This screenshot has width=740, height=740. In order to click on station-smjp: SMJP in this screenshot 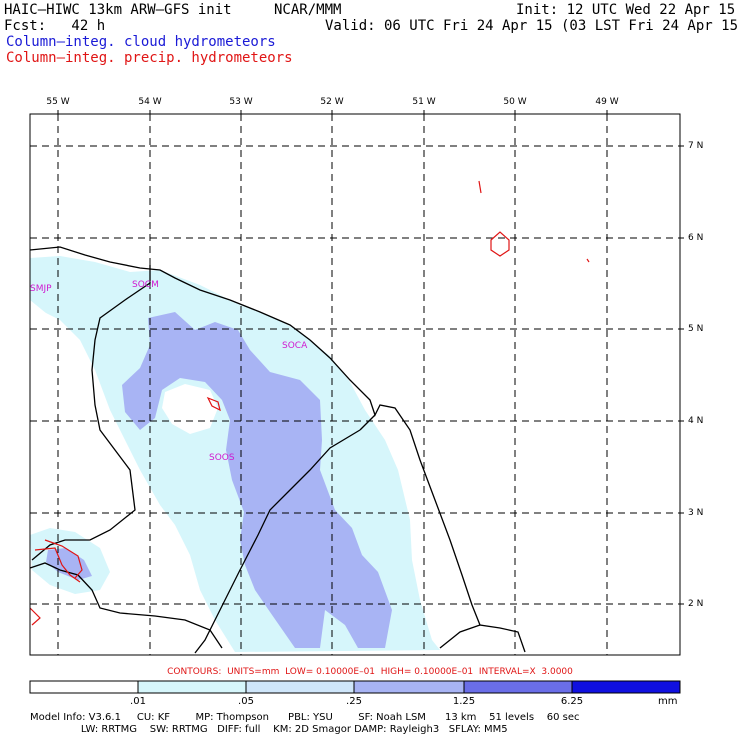, I will do `click(41, 289)`.